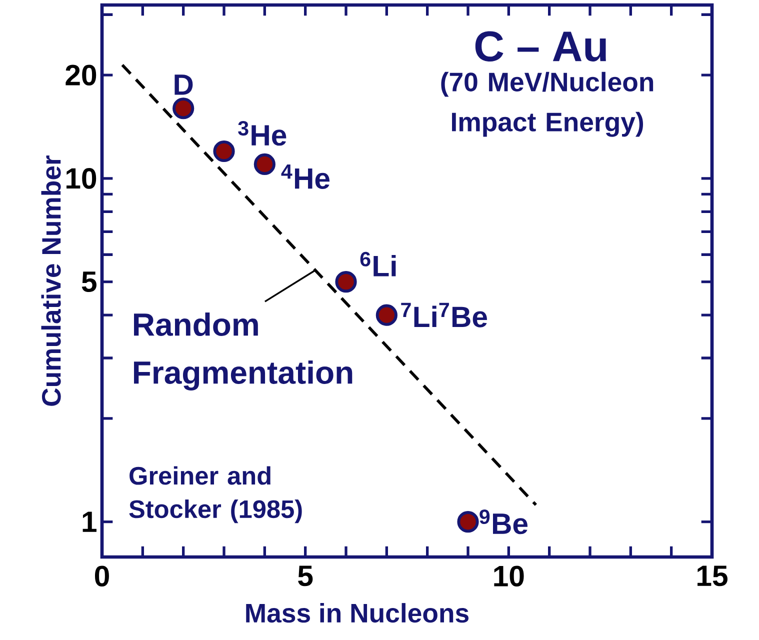 The width and height of the screenshot is (759, 640). What do you see at coordinates (444, 315) in the screenshot?
I see `annotation: $^{7}$Li$^{7}$Be` at bounding box center [444, 315].